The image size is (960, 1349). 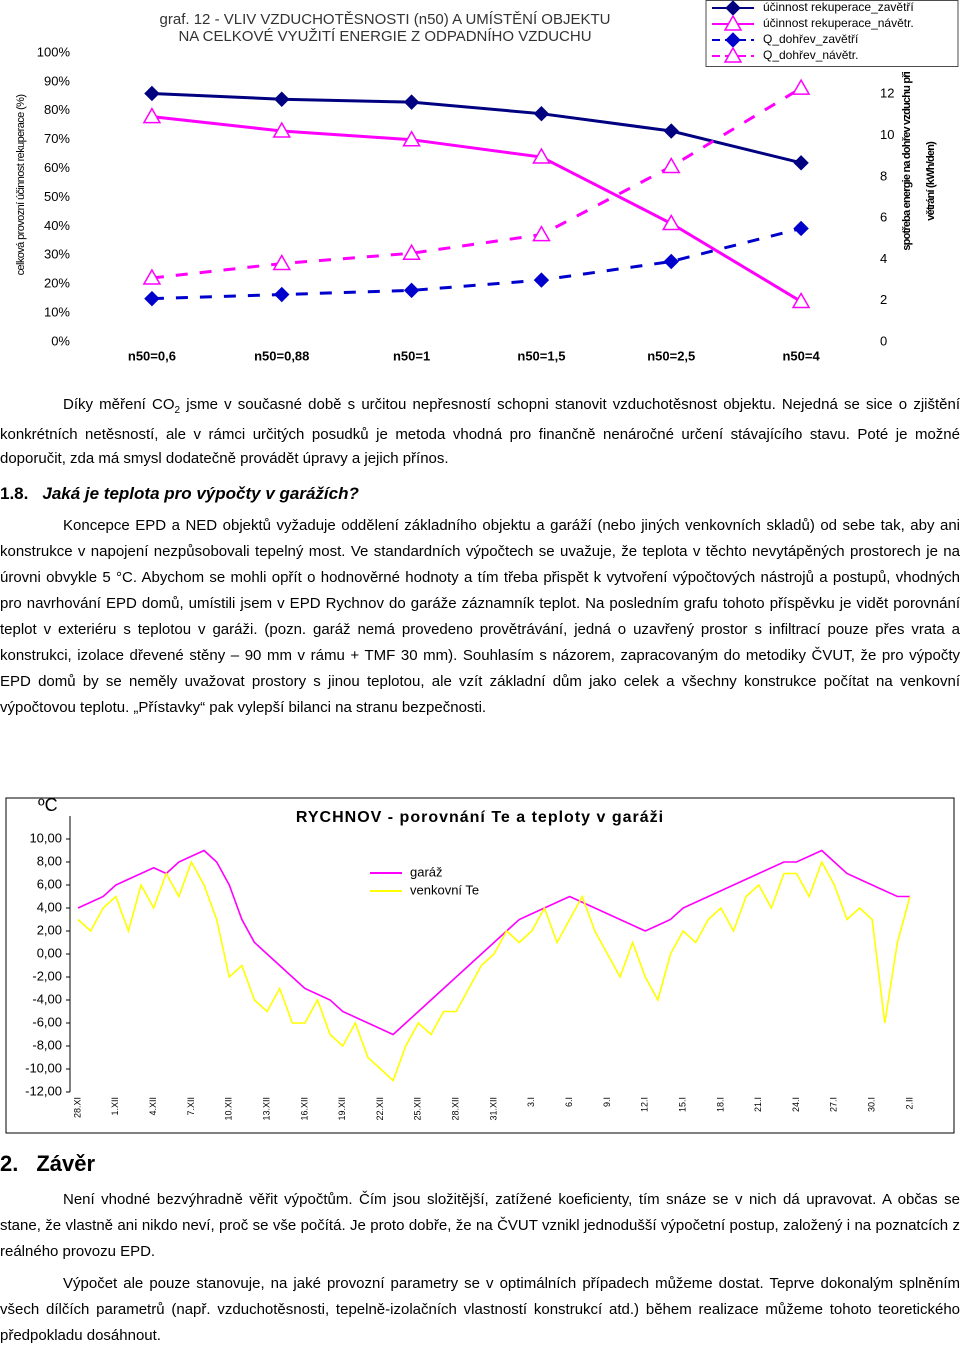 I want to click on y2-axis-label: větrání (kWh/den), so click(x=931, y=181).